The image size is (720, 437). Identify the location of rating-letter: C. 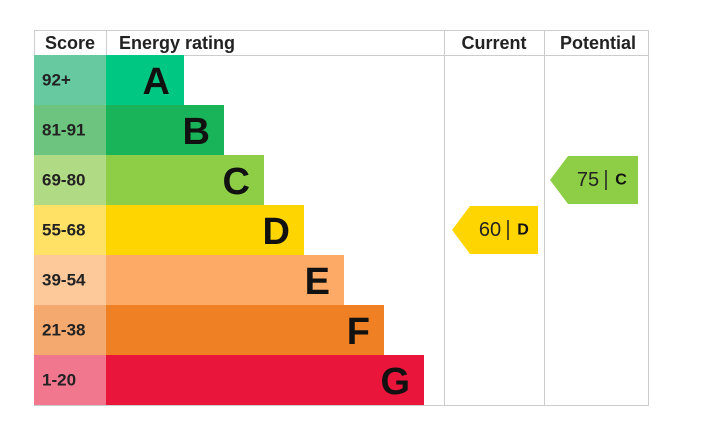
(236, 182).